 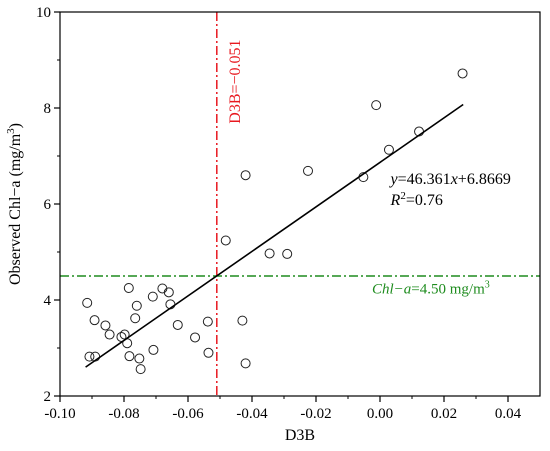 I want to click on eq-mid: =46.361, so click(x=424, y=179).